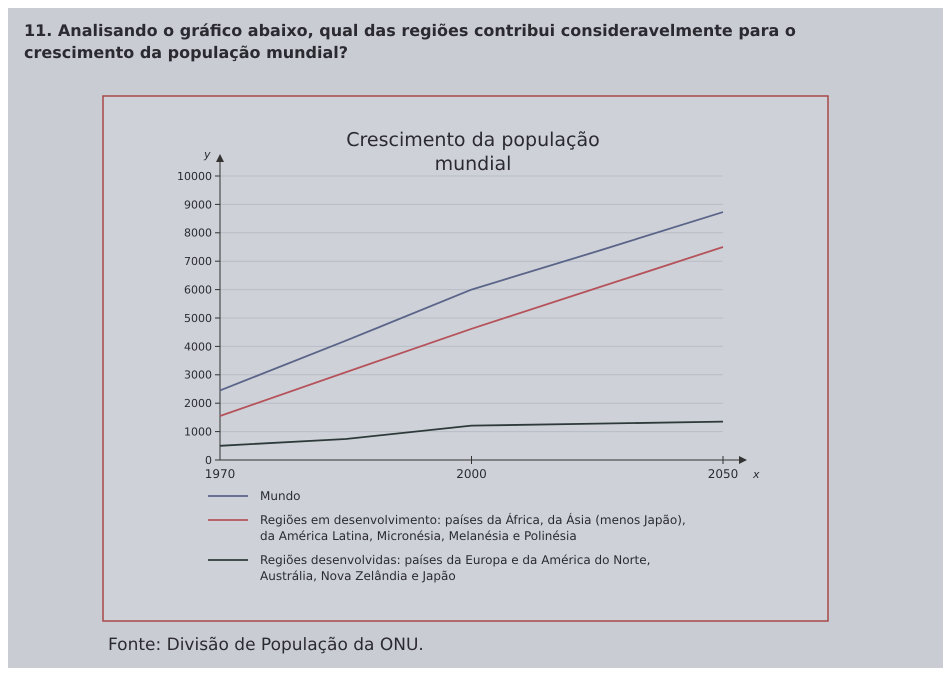 The width and height of the screenshot is (951, 673). I want to click on y-tick-label: 7000, so click(198, 261).